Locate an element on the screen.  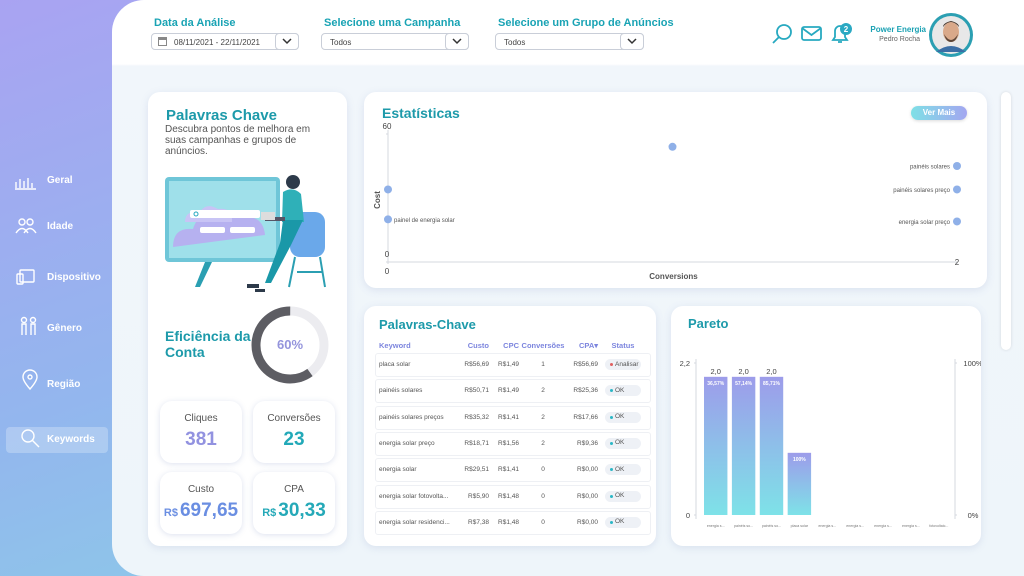
icon-dispositivo is located at coordinates (27, 276).